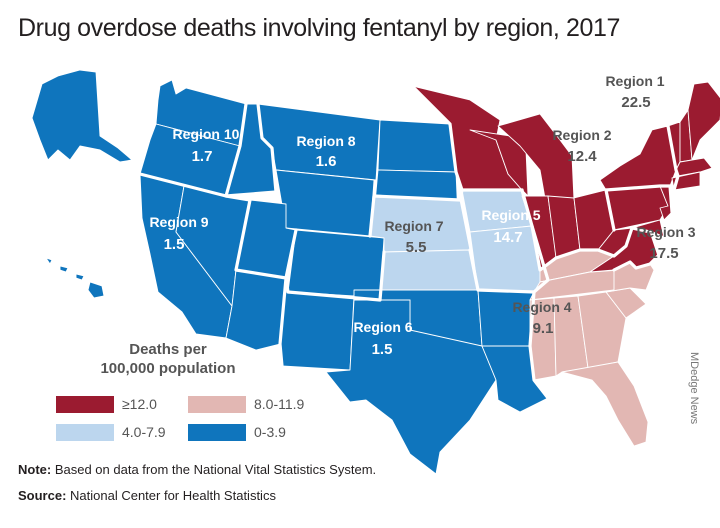  I want to click on maine-state, so click(703, 121).